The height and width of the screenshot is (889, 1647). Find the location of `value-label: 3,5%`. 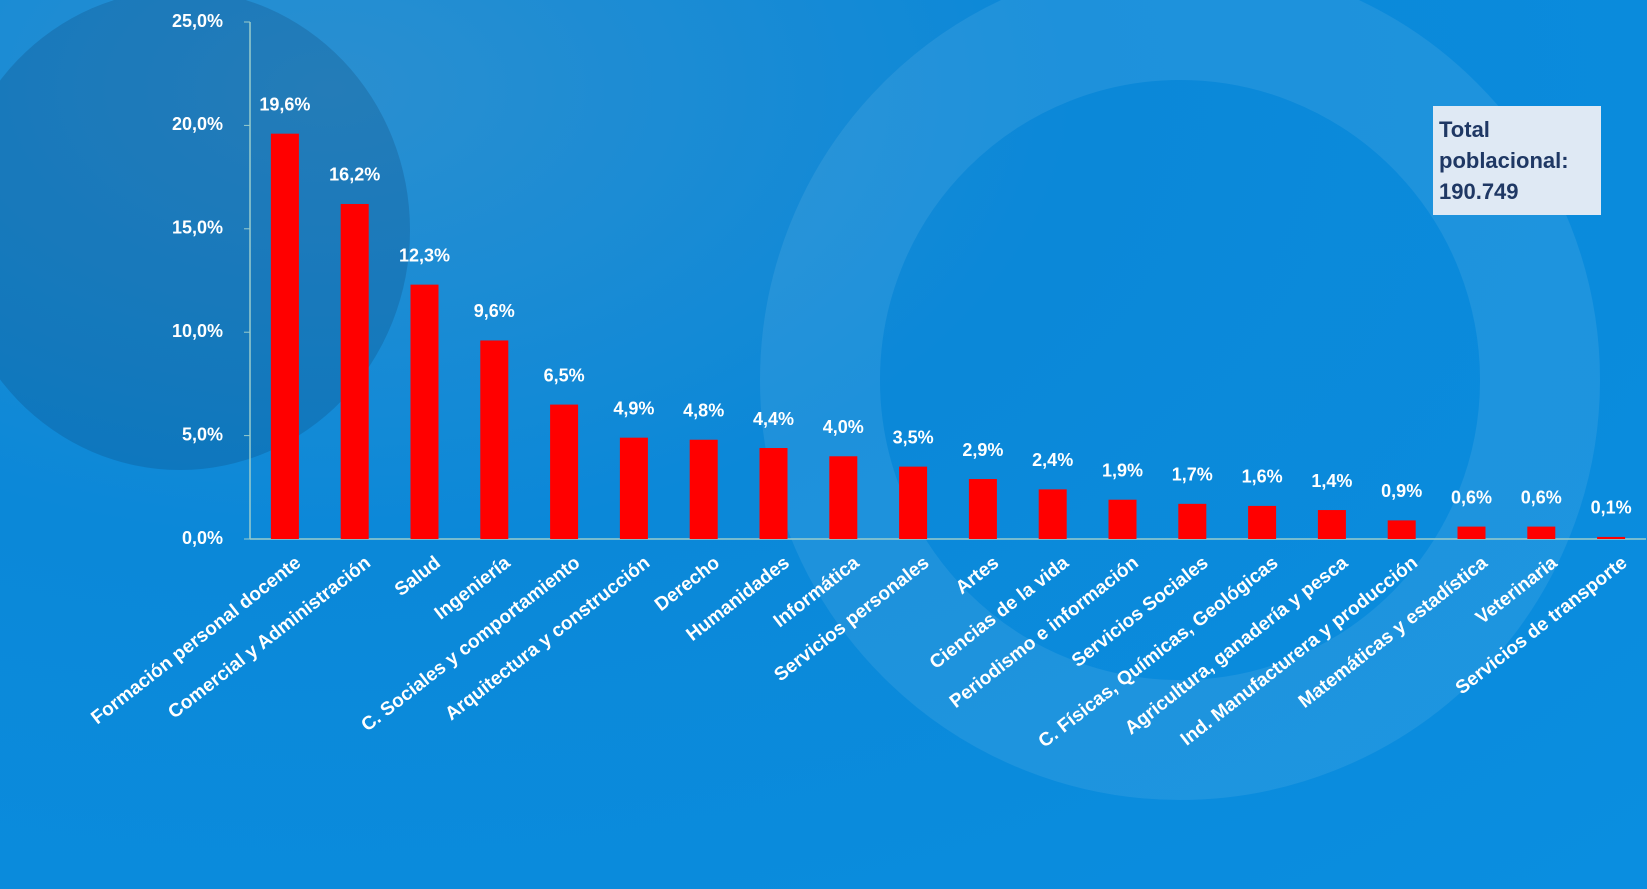

value-label: 3,5% is located at coordinates (913, 437).